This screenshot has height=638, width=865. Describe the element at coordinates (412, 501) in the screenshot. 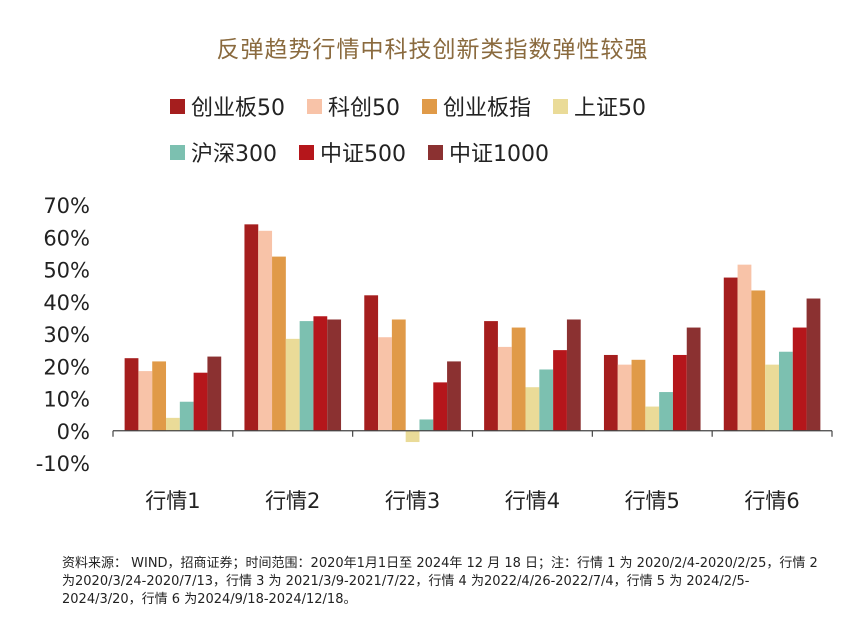

I see `x-tick-label: 行情3` at that location.